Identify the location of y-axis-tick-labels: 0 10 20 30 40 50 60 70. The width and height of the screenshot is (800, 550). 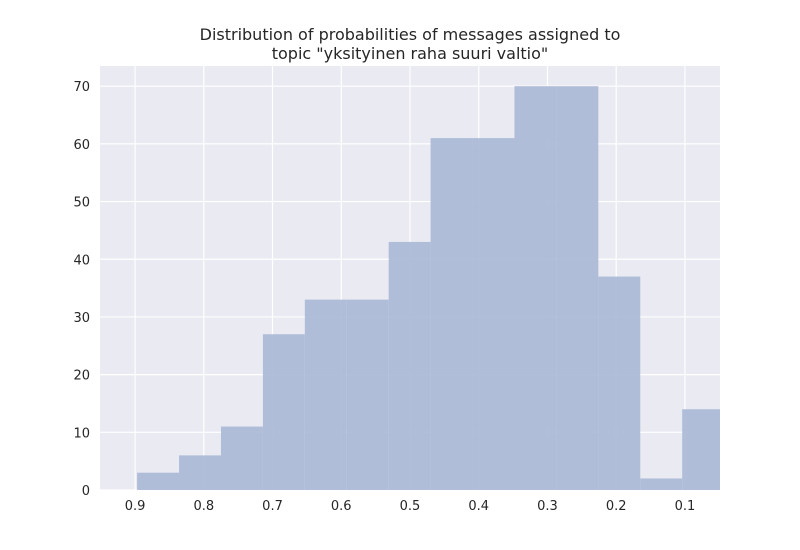
(81, 289).